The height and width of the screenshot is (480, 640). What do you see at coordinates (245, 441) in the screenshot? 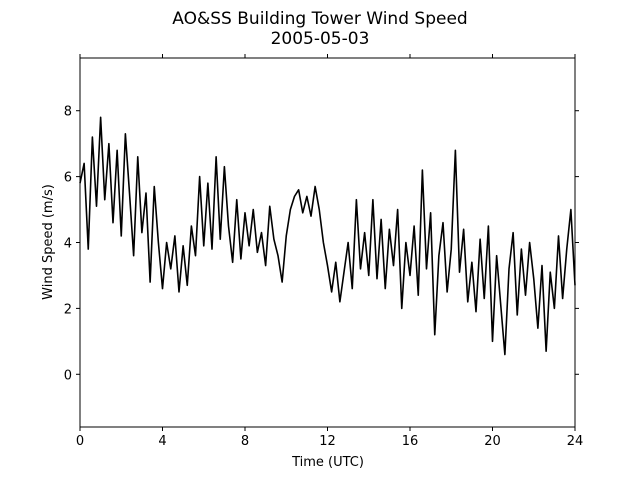
I see `x-tick-label: 8` at bounding box center [245, 441].